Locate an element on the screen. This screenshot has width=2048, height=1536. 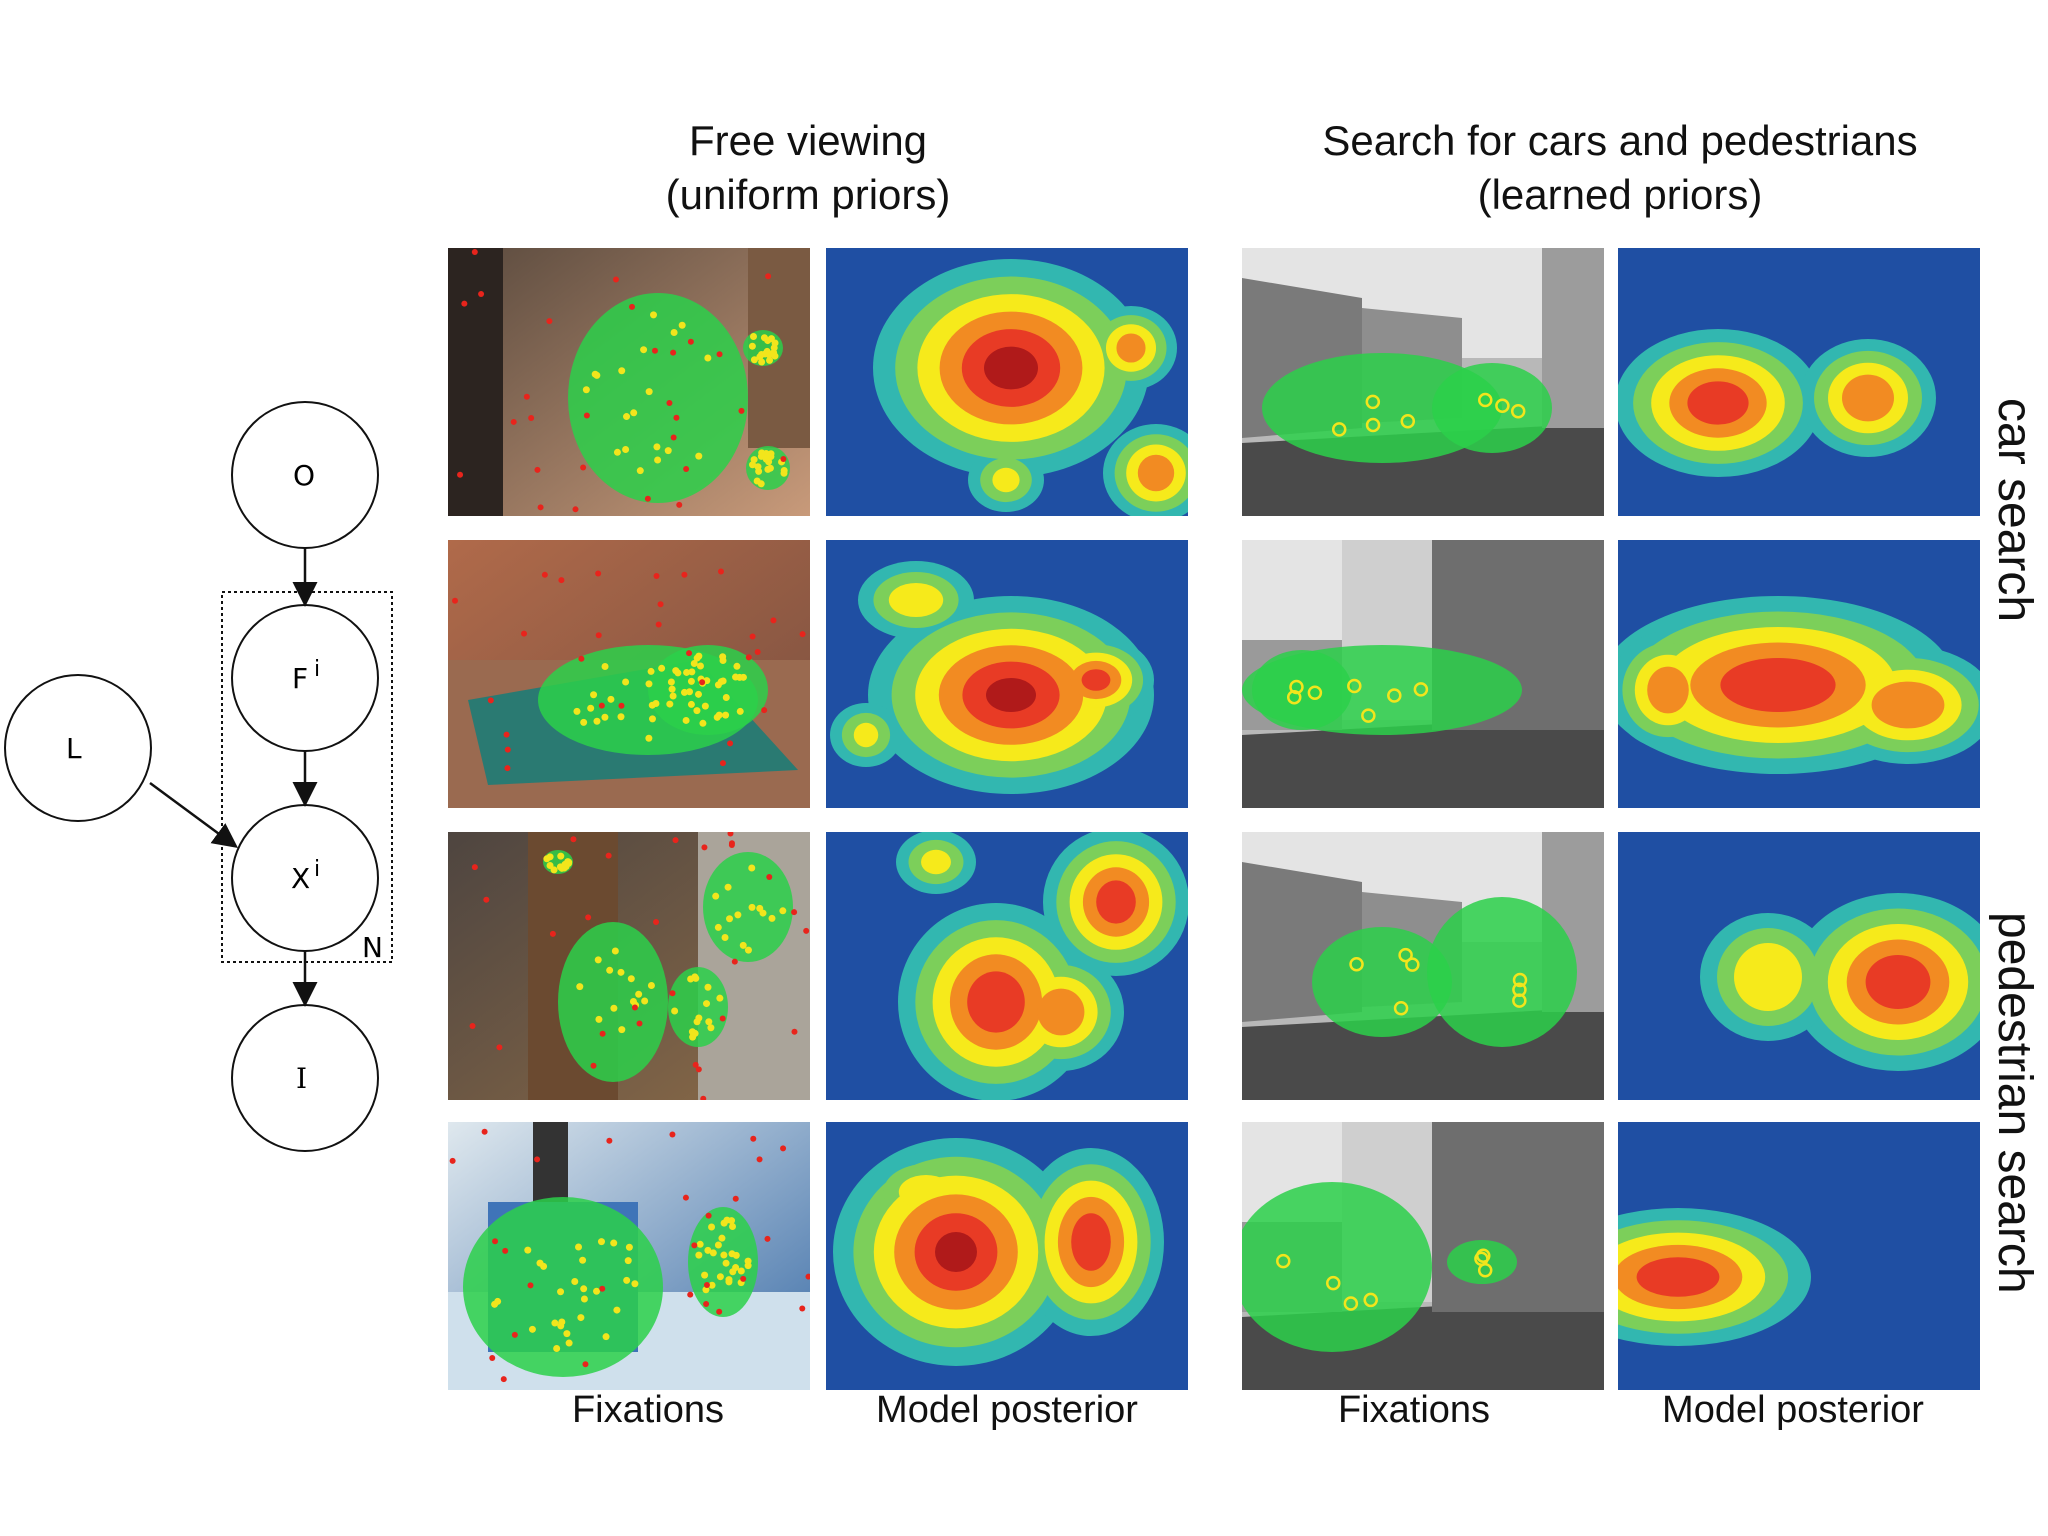
node-F-label: F is located at coordinates (300, 678).